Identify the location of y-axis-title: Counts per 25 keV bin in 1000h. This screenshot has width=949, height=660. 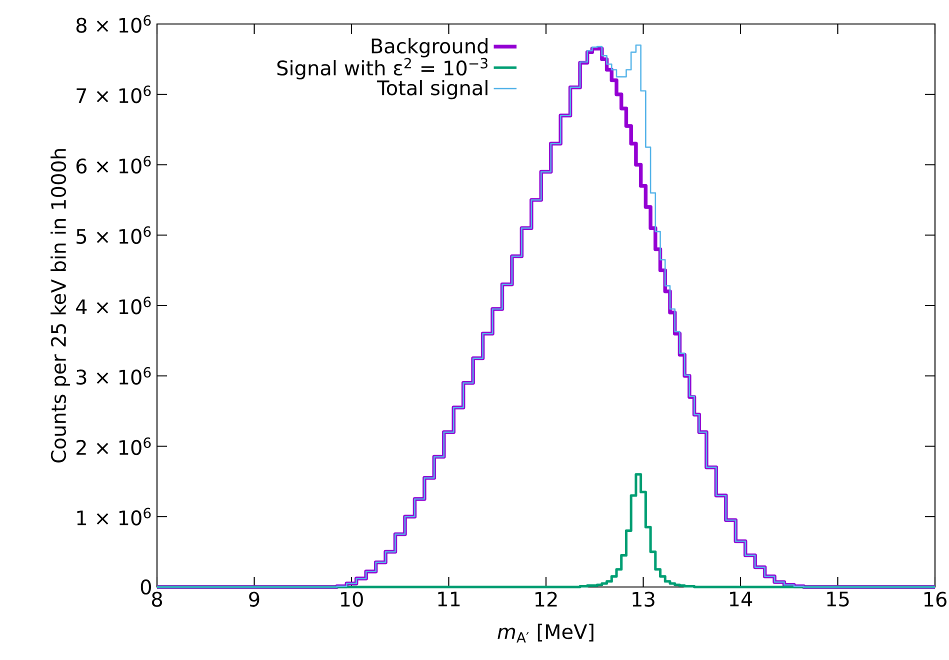
(60, 305).